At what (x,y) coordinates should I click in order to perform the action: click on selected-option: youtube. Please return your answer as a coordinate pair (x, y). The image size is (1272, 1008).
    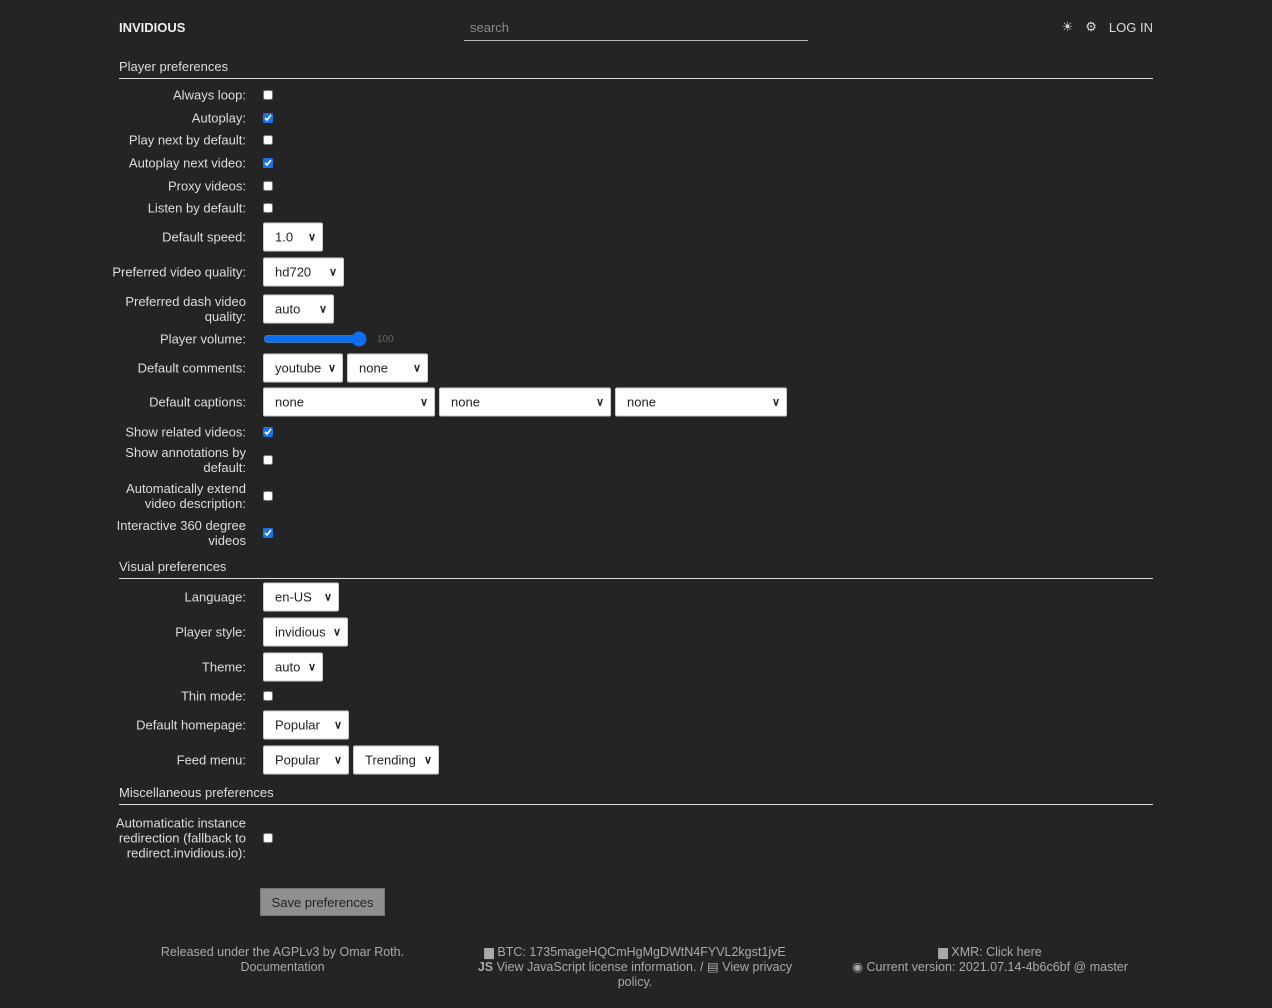
    Looking at the image, I should click on (298, 368).